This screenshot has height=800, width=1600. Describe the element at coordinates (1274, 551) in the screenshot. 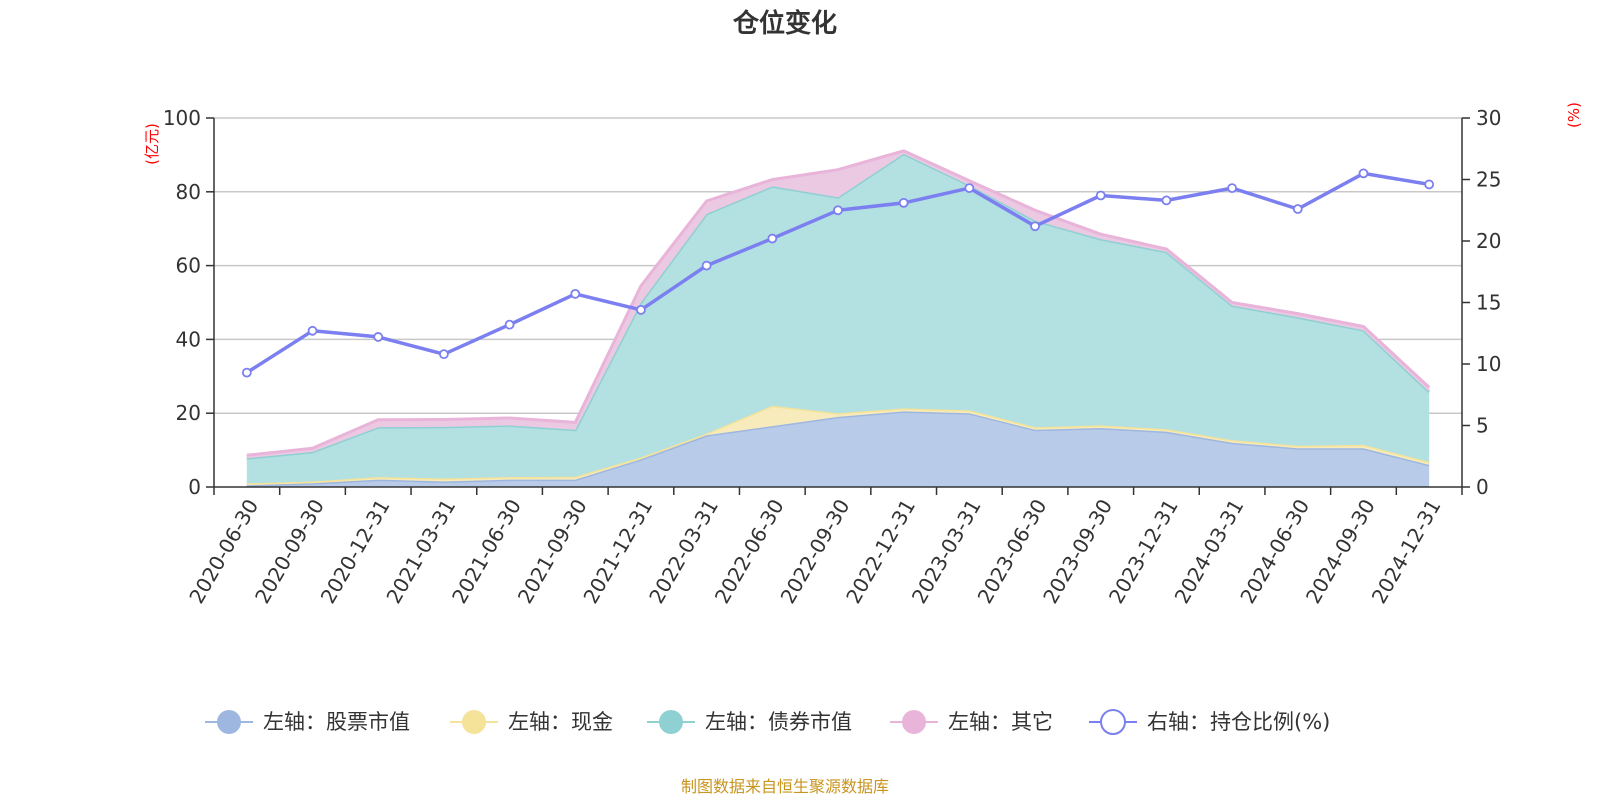

I see `x-tick-label: 2024-06-30` at that location.